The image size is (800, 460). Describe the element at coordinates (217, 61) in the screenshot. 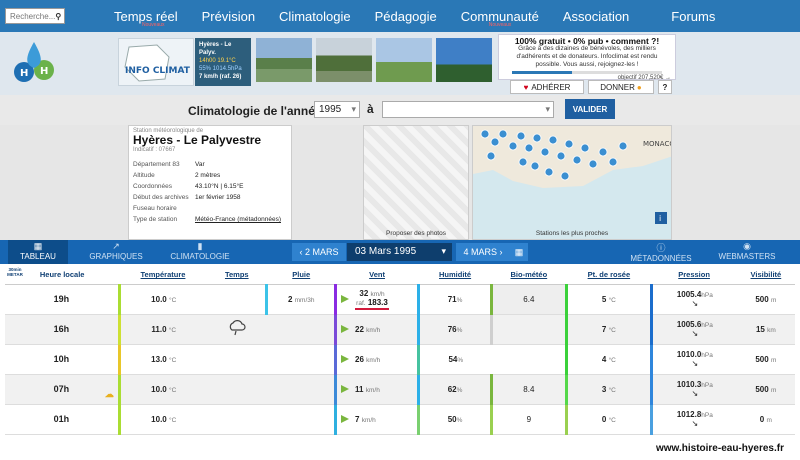

I see `live-temp: 14h00 19.1°C` at that location.